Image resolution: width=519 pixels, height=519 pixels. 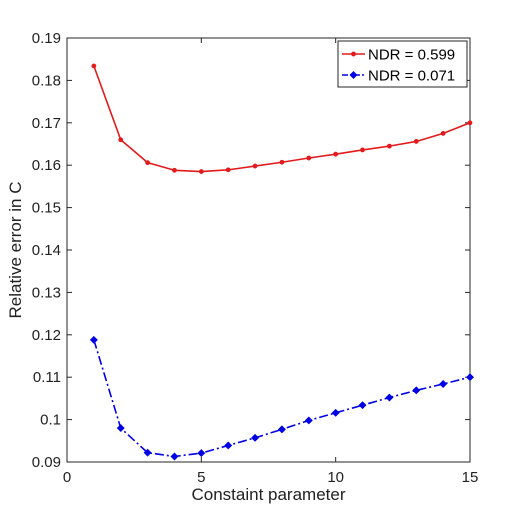 What do you see at coordinates (47, 377) in the screenshot?
I see `y-tick-label: 0.11` at bounding box center [47, 377].